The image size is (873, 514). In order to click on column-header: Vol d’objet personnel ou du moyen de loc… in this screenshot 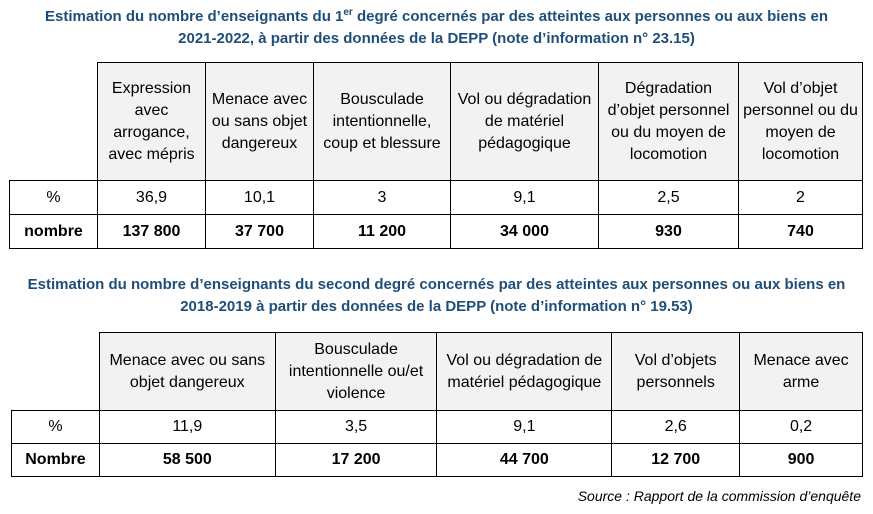, I will do `click(800, 121)`.